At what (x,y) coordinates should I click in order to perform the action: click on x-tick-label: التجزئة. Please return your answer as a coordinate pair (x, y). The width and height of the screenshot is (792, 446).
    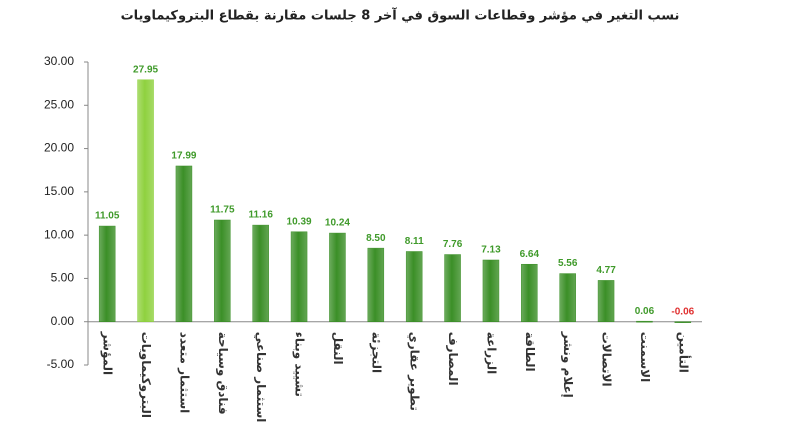
    Looking at the image, I should click on (376, 352).